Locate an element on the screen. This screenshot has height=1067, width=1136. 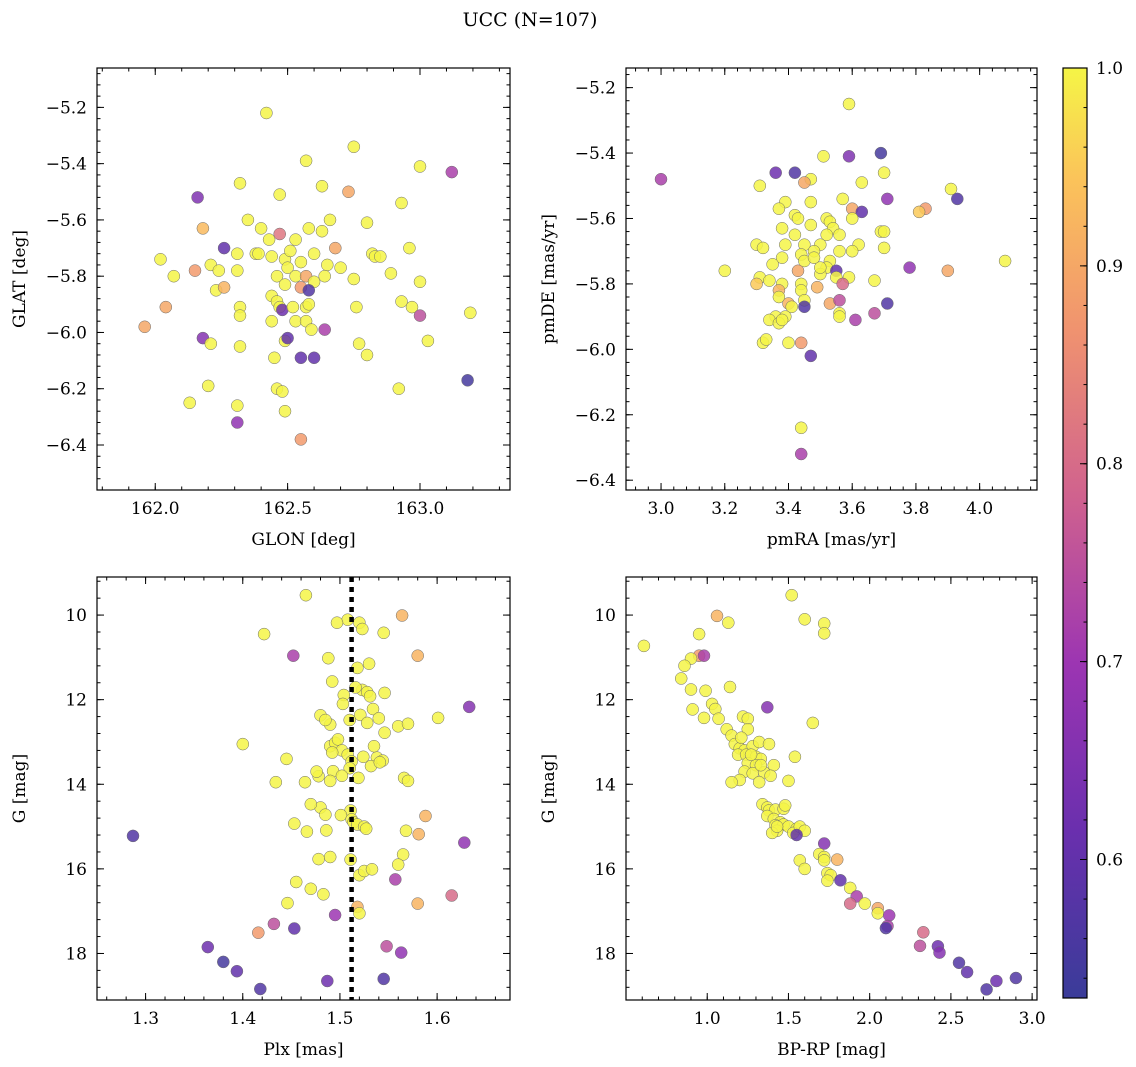
y-tick-label: −6.2 is located at coordinates (66, 390).